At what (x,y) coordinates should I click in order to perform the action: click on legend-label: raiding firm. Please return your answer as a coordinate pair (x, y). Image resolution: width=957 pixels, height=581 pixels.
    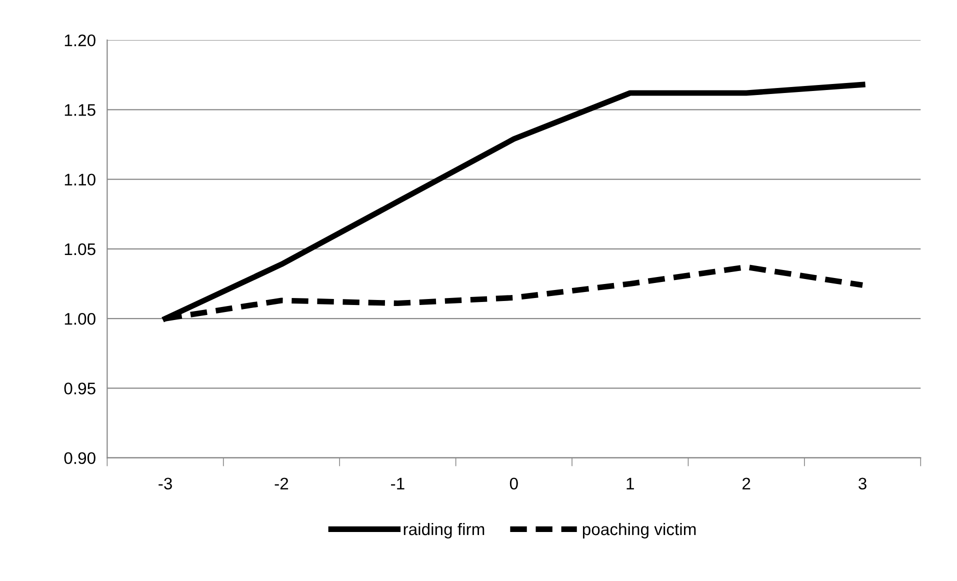
    Looking at the image, I should click on (444, 530).